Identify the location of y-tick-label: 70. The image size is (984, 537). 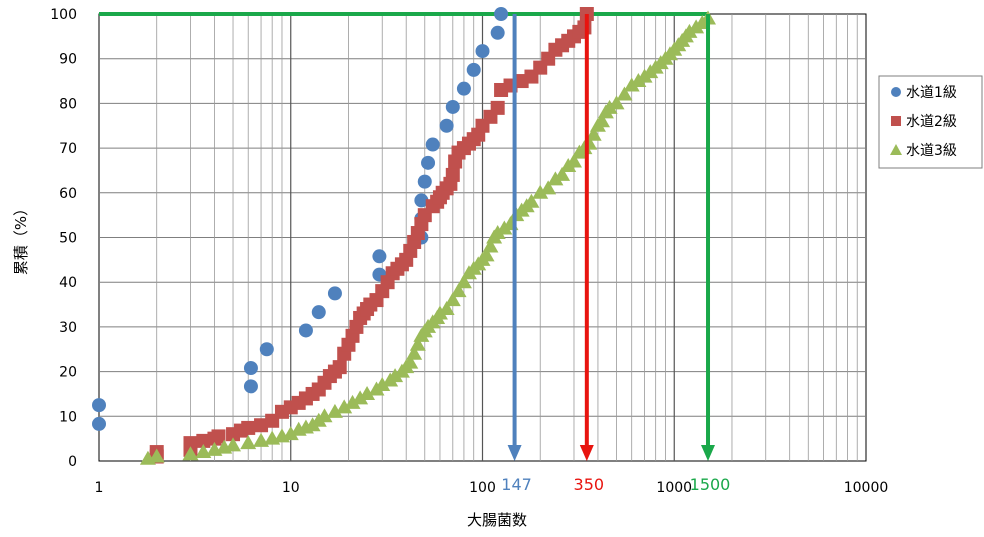
(68, 149).